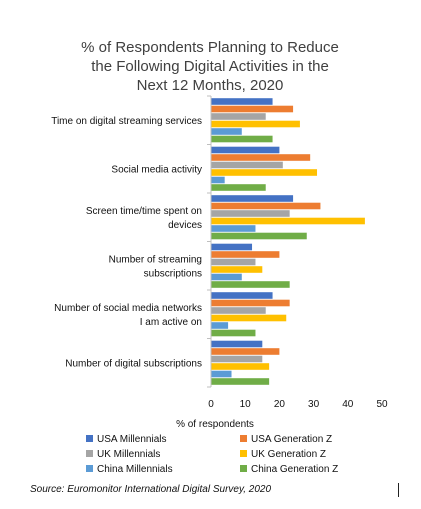  I want to click on x-tick-label: 20, so click(280, 404).